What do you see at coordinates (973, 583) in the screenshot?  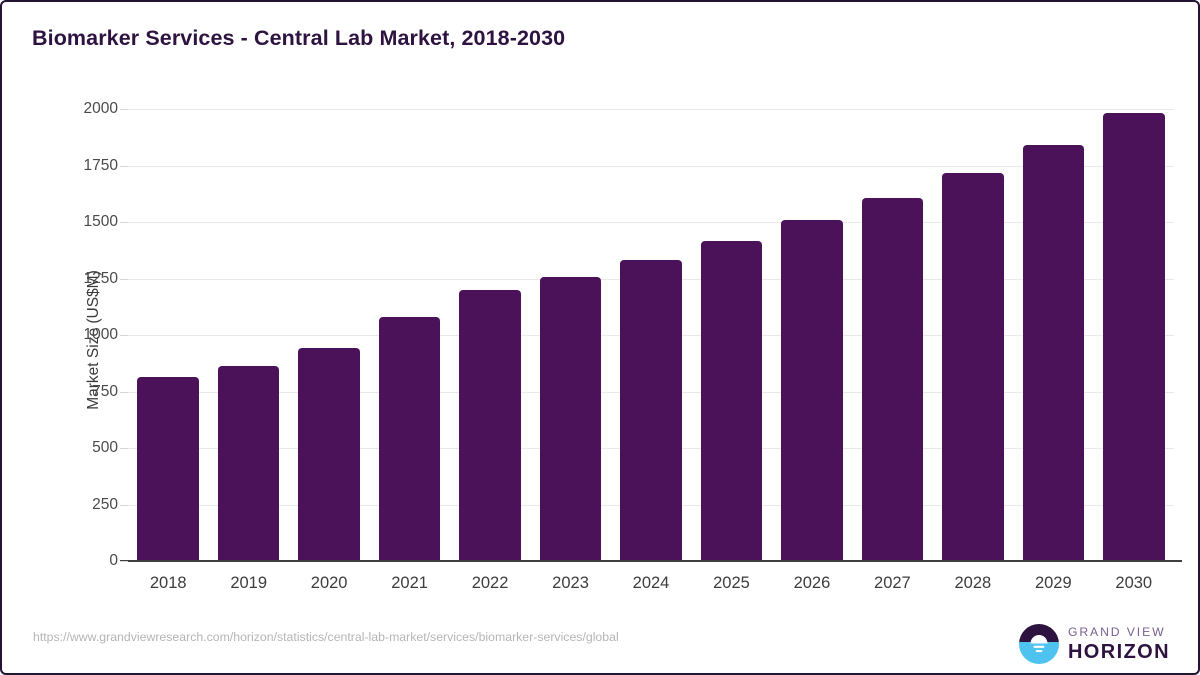 I see `x-tick-label-2028: 2028` at bounding box center [973, 583].